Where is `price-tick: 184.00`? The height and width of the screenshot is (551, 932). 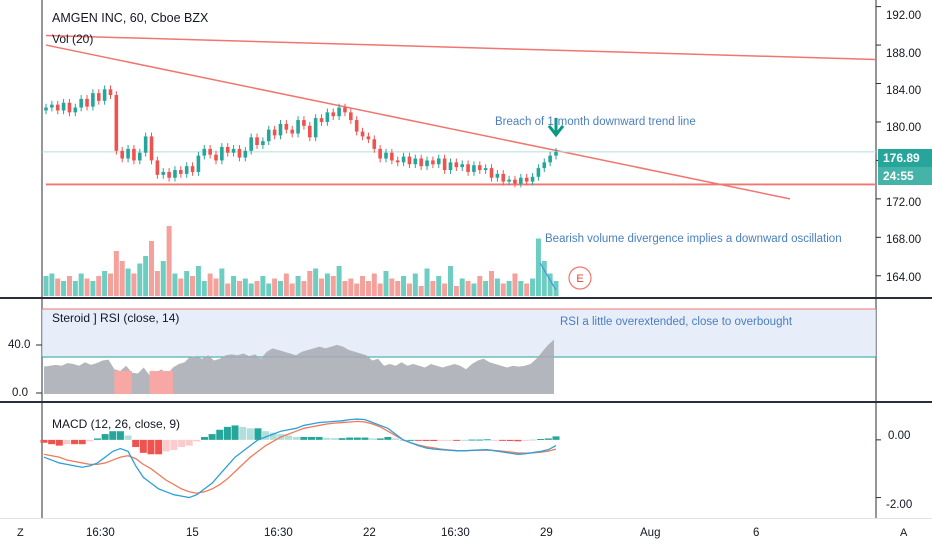 price-tick: 184.00 is located at coordinates (904, 91).